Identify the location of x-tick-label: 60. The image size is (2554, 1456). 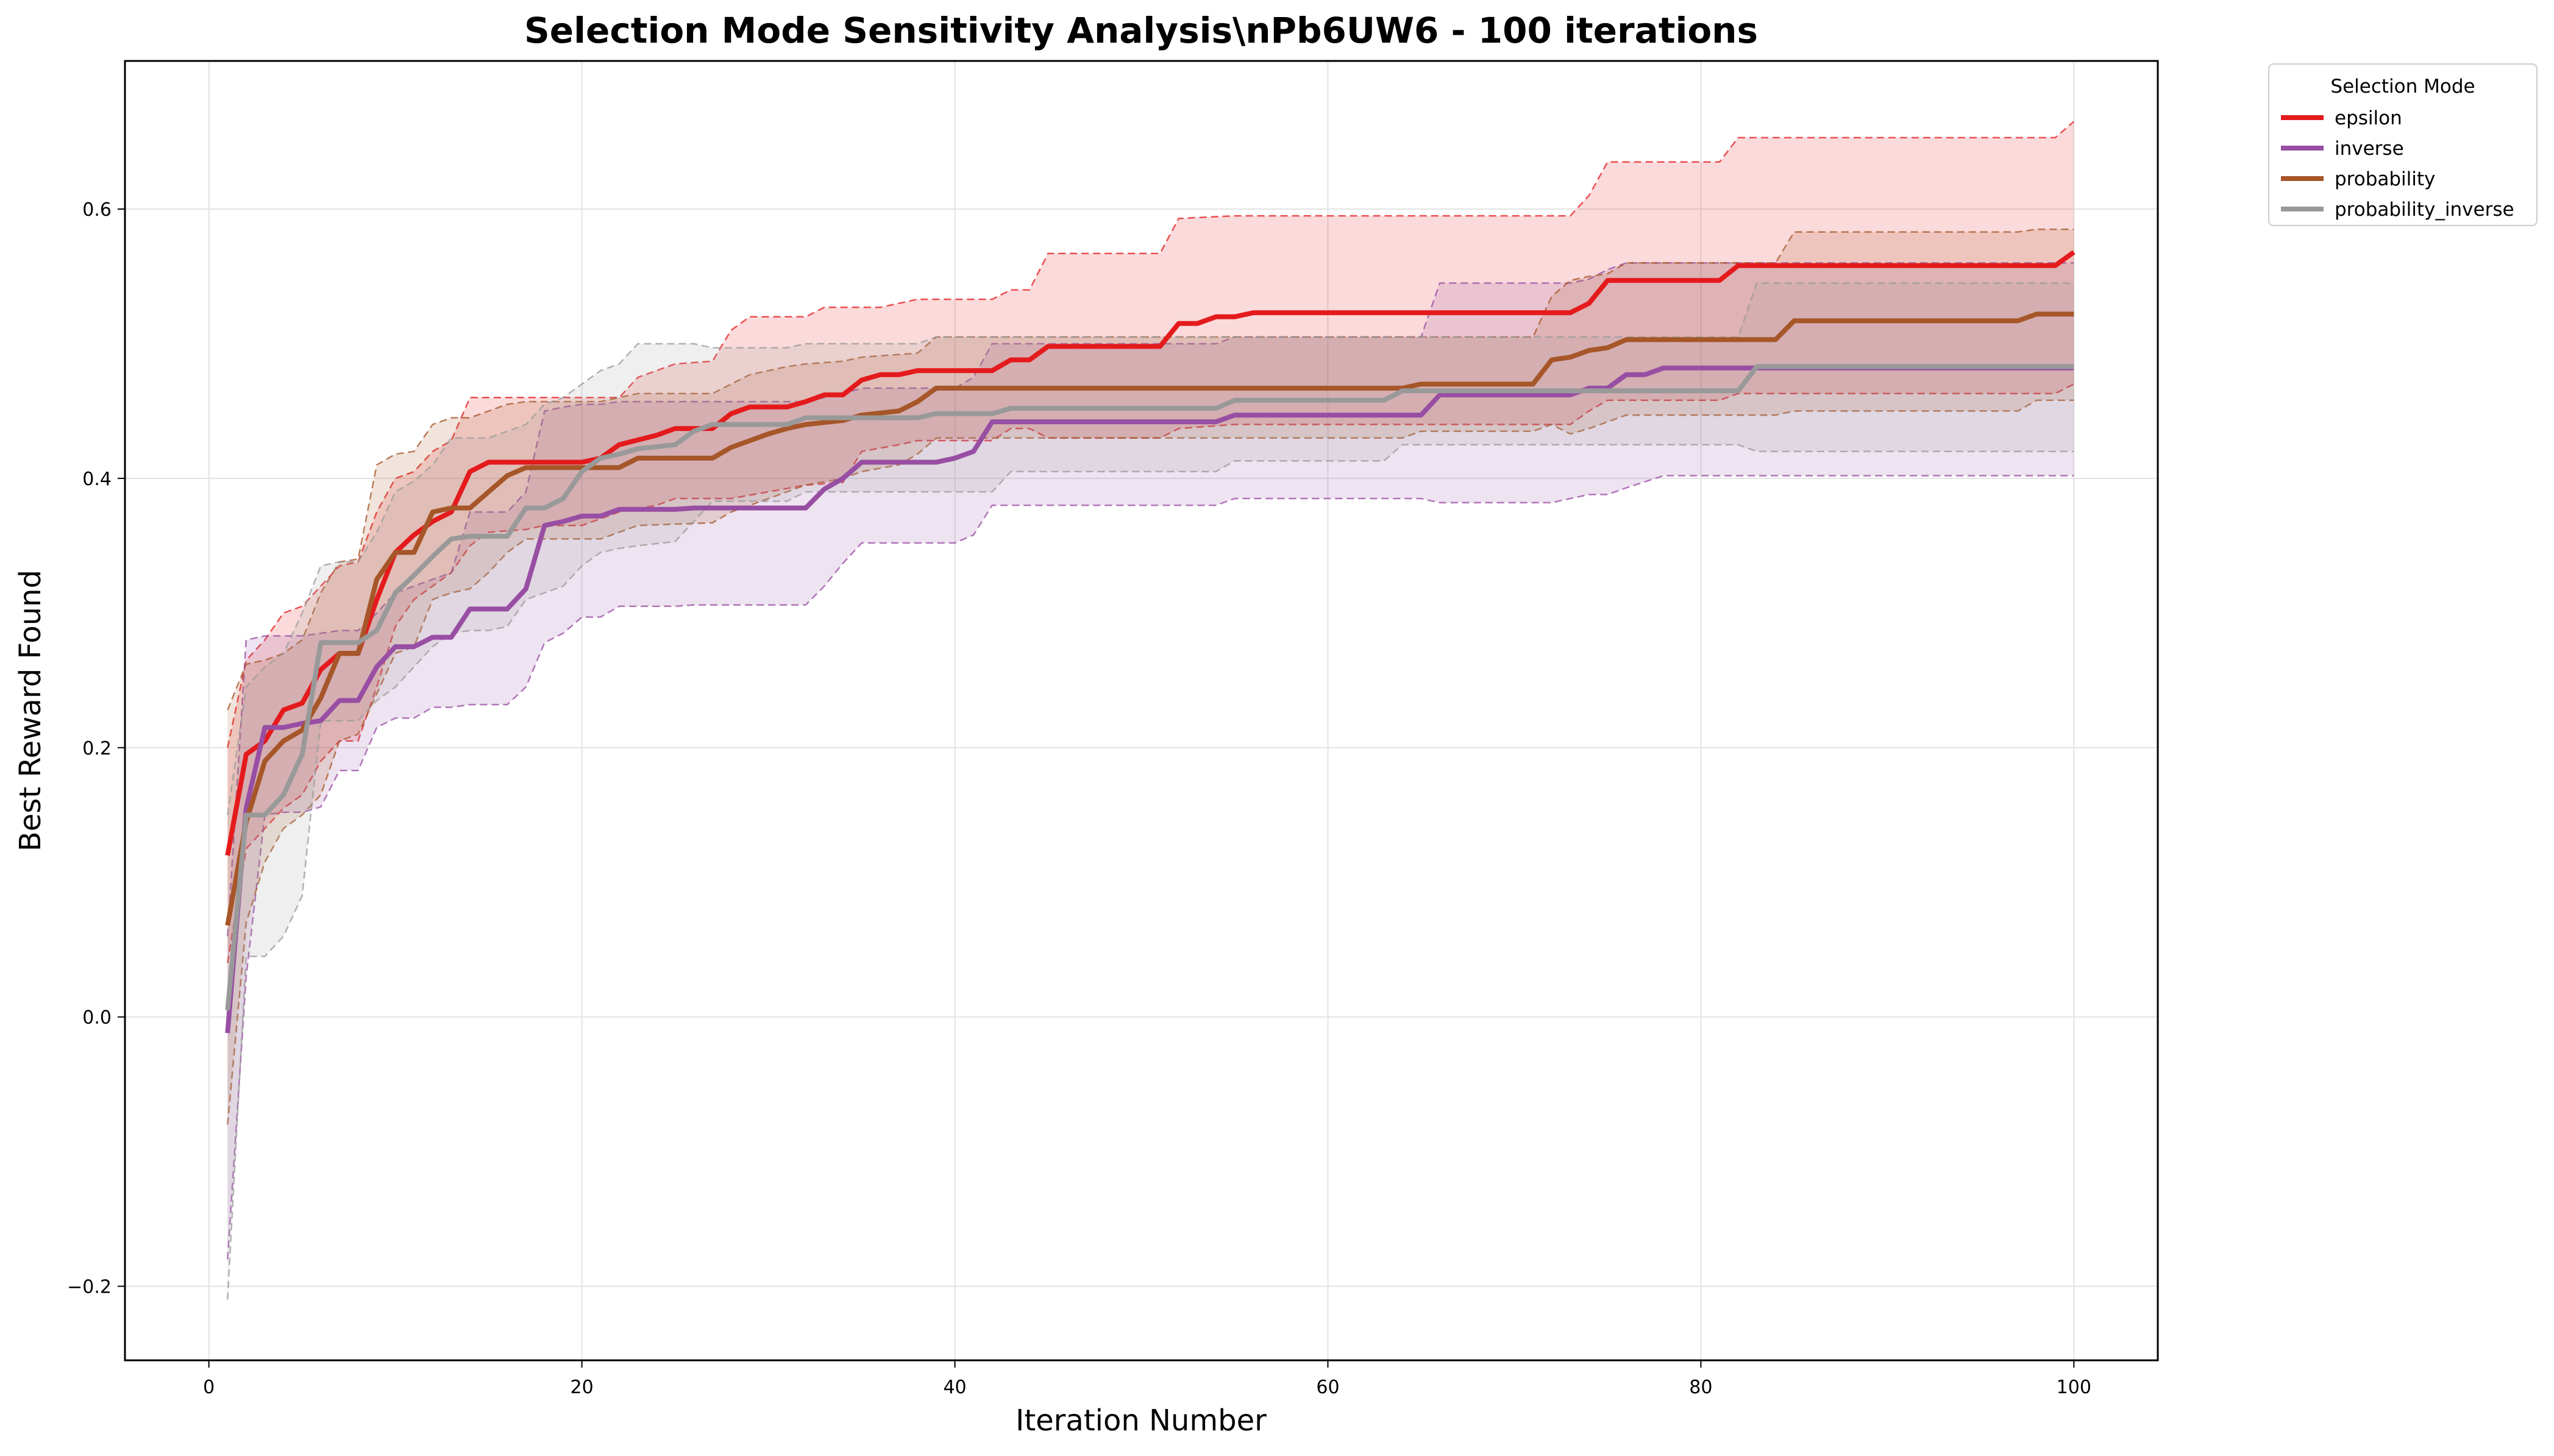
(1327, 1387).